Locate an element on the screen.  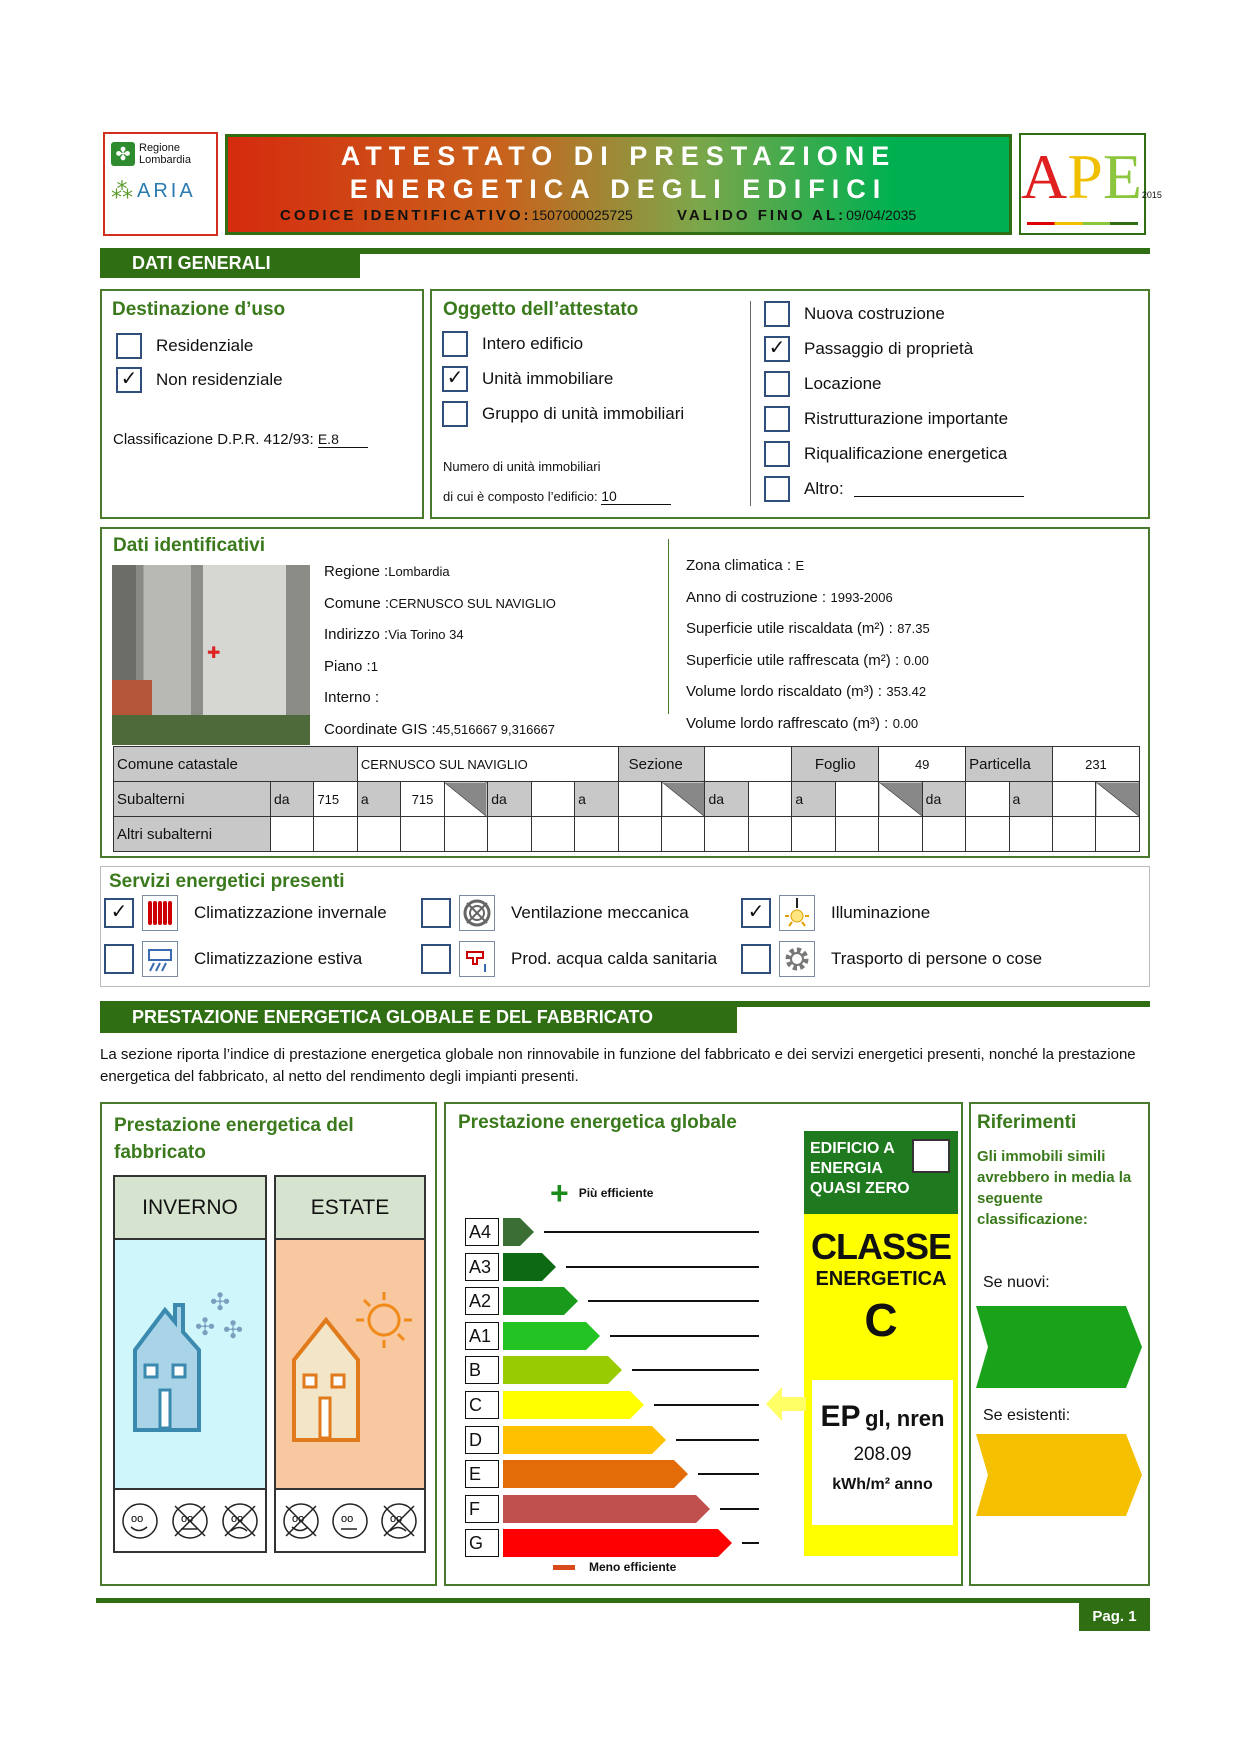
motivazione-option: Altro: is located at coordinates (894, 489).